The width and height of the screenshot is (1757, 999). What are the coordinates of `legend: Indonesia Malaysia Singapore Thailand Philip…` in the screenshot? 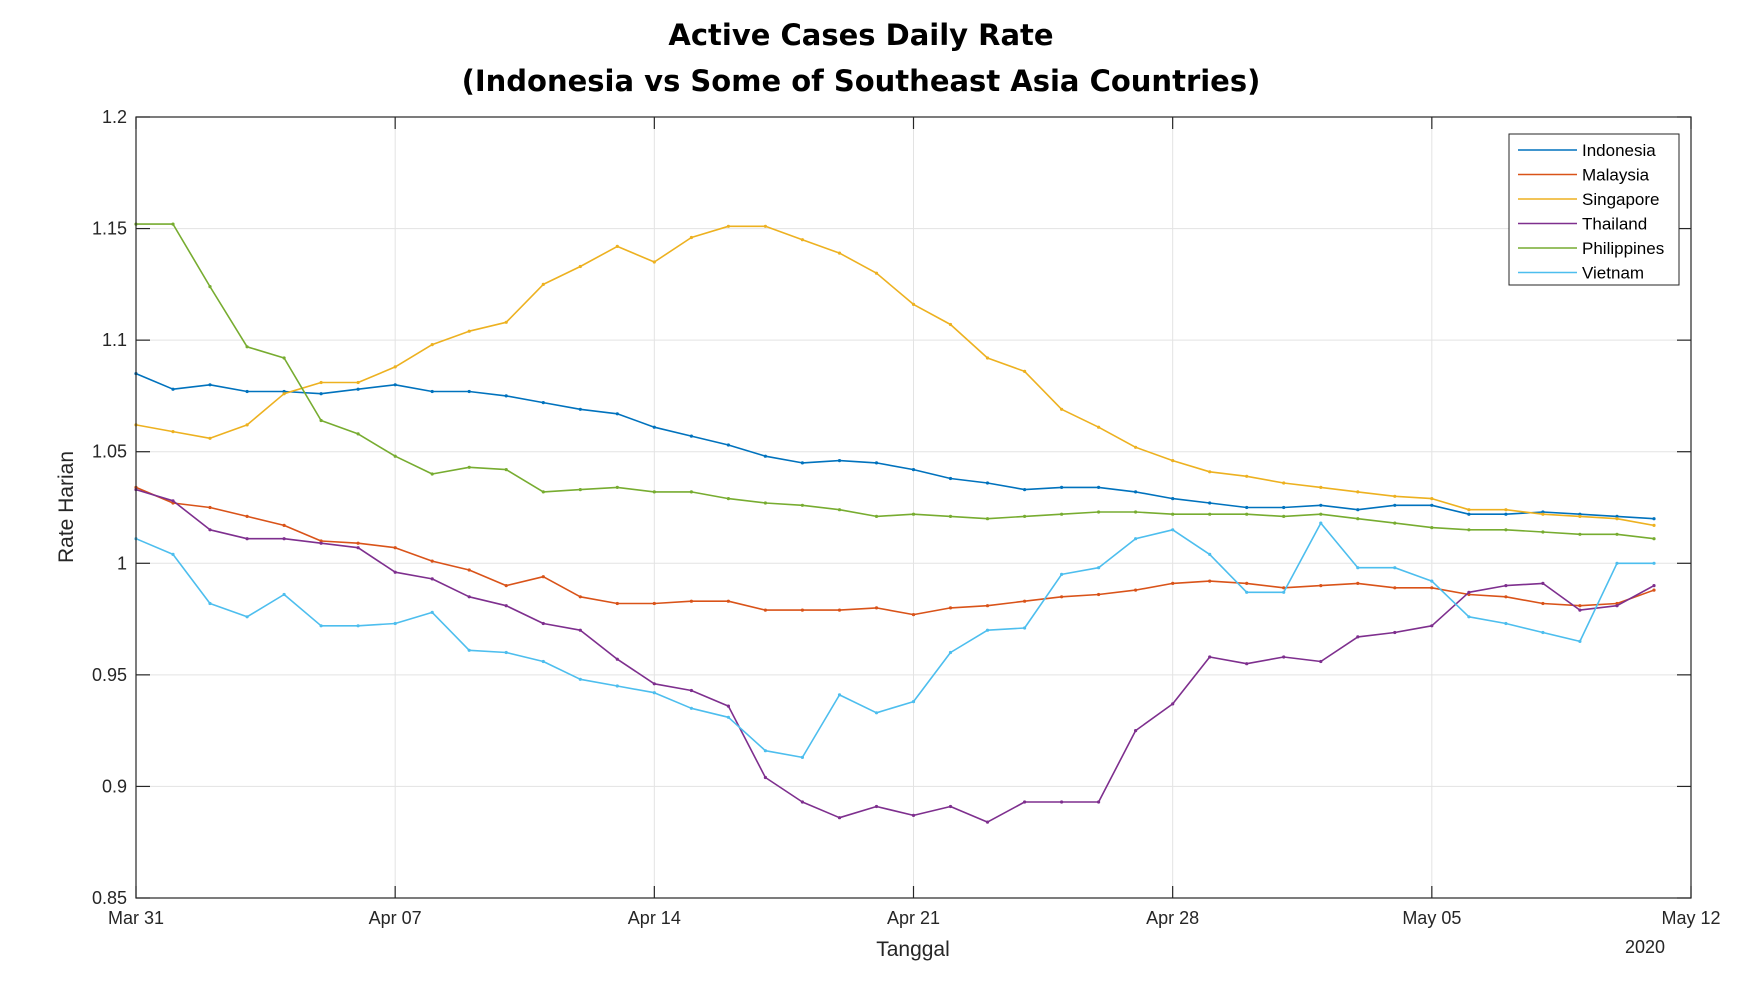 It's located at (1594, 209).